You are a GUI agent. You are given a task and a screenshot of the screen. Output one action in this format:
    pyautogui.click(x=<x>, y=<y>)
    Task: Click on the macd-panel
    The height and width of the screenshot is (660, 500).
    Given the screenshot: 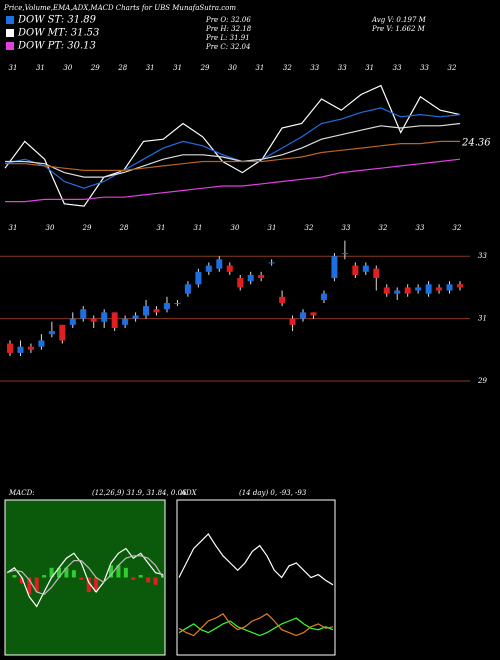 What is the action you would take?
    pyautogui.click(x=85, y=577)
    